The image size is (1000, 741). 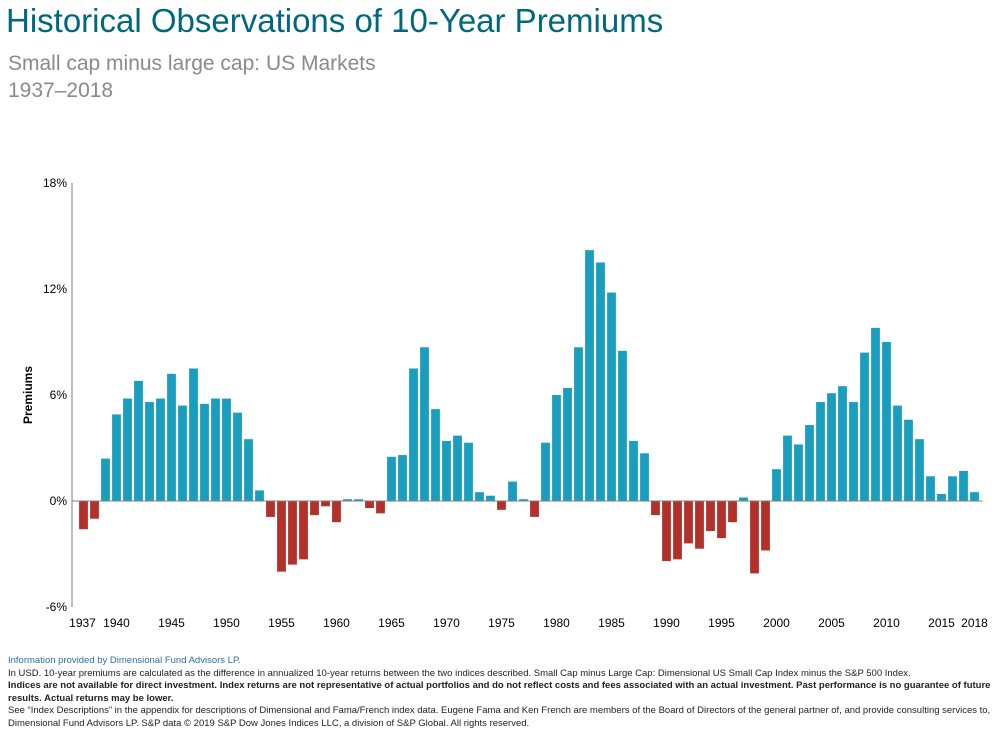 I want to click on bar-1972, so click(x=468, y=471).